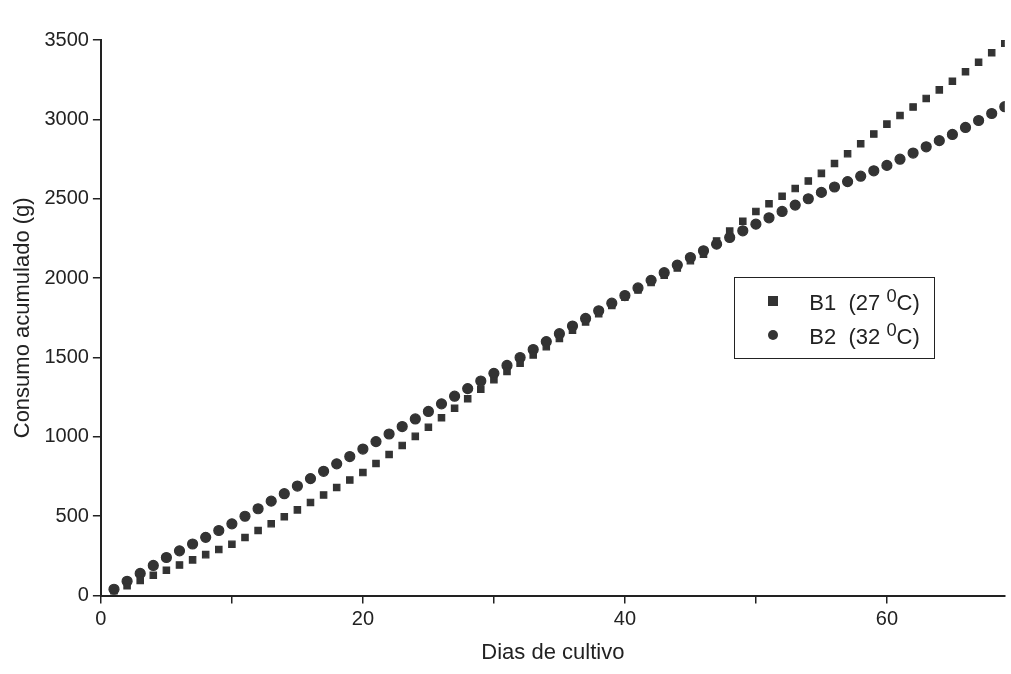 This screenshot has height=674, width=1011. What do you see at coordinates (66, 276) in the screenshot?
I see `y-tick-label: 2000` at bounding box center [66, 276].